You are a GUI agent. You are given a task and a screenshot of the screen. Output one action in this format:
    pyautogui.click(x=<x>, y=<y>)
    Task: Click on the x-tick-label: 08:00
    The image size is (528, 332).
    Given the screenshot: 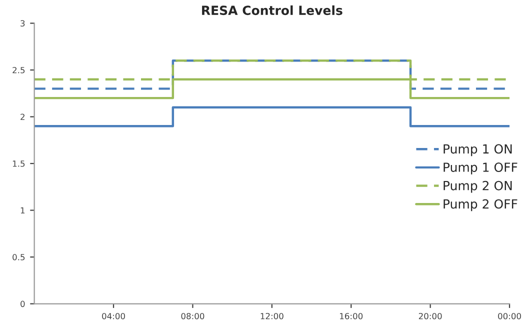 What is the action you would take?
    pyautogui.click(x=192, y=316)
    